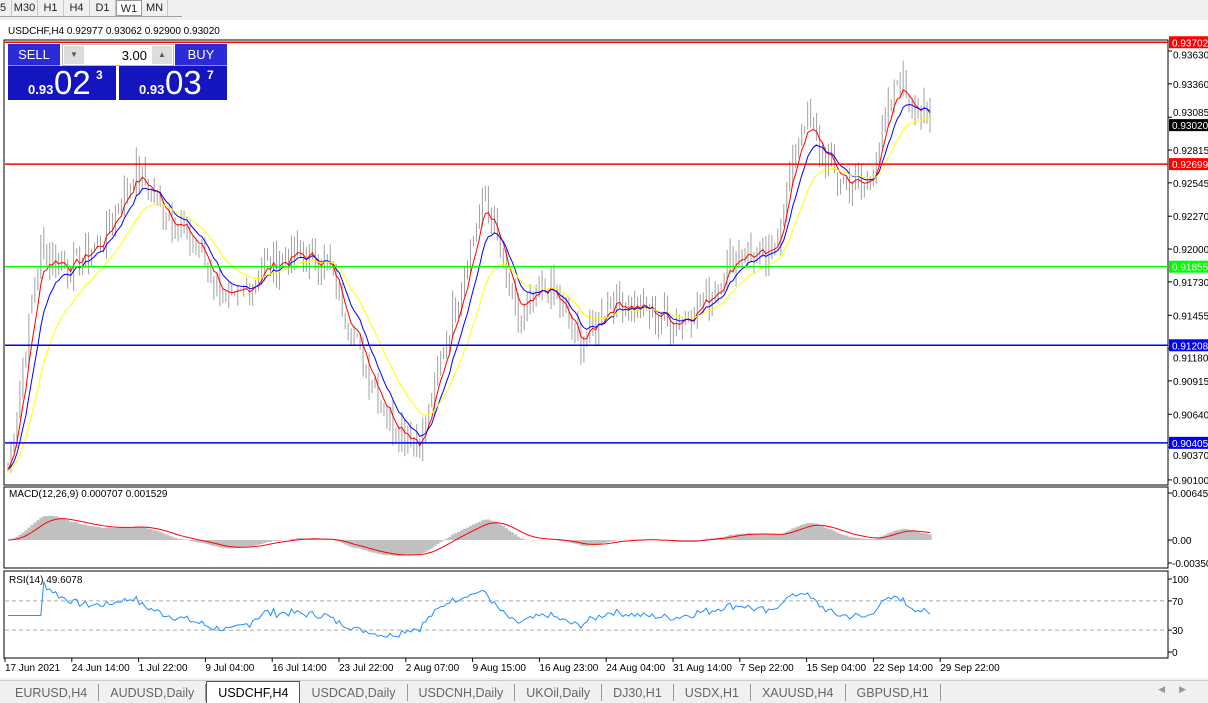 The image size is (1208, 703). Describe the element at coordinates (1190, 165) in the screenshot. I see `level-price-label: 0.92699` at that location.